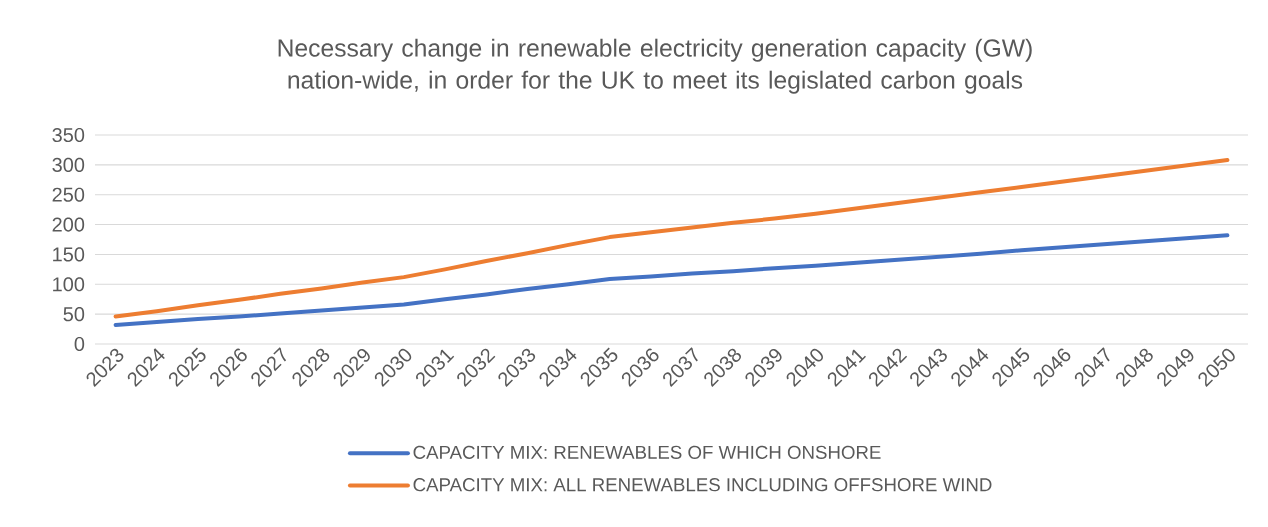 The width and height of the screenshot is (1268, 527). I want to click on y-tick-label: 350, so click(68, 135).